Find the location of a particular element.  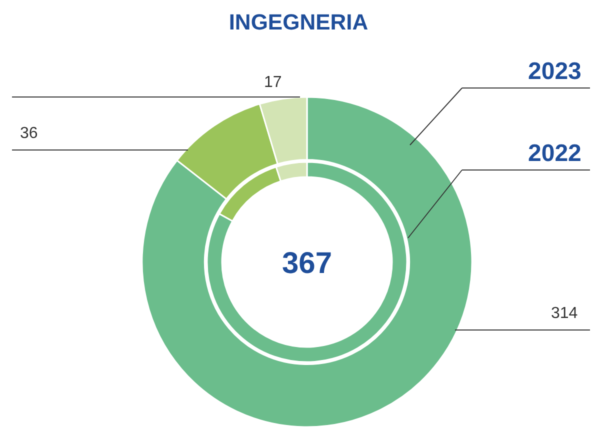

data-label: 314 is located at coordinates (564, 313).